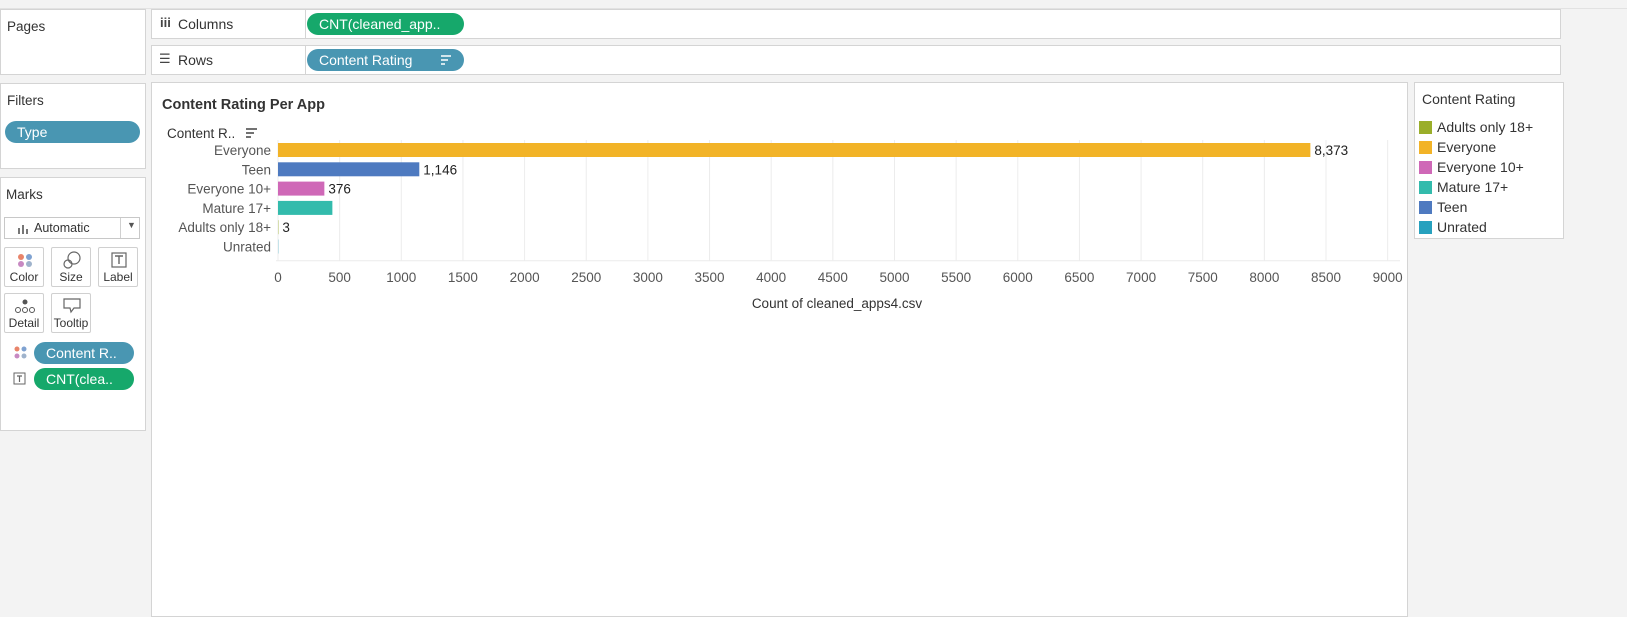 This screenshot has width=1627, height=617. Describe the element at coordinates (165, 58) in the screenshot. I see `rows-icon: ☰` at that location.